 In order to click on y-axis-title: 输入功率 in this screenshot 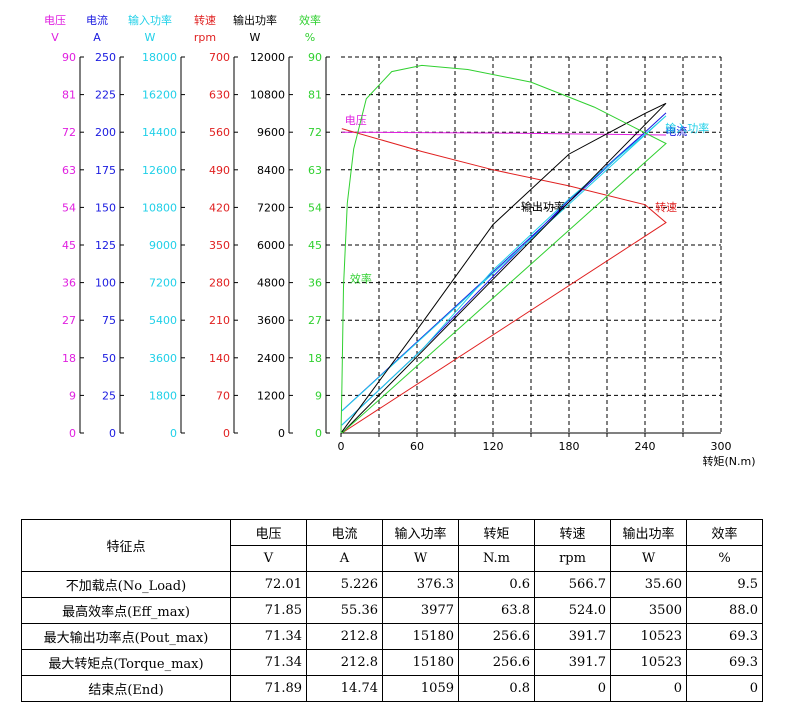, I will do `click(150, 20)`.